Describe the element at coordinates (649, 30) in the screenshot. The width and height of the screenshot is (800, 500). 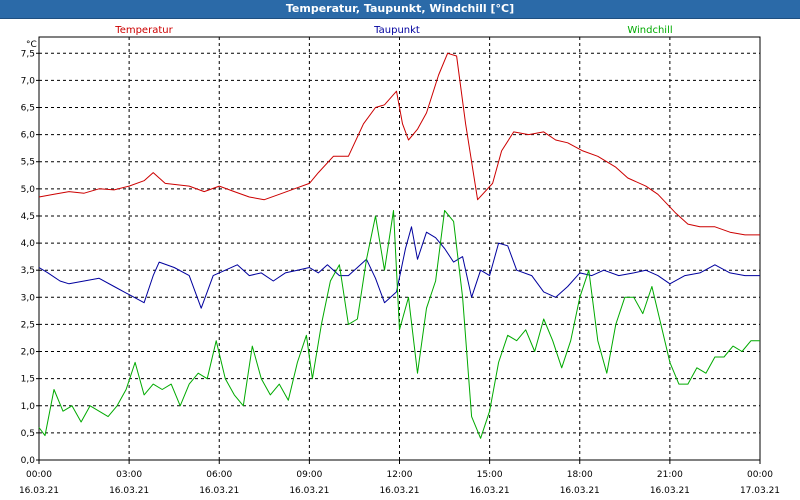
I see `legend-windchill: Windchill` at that location.